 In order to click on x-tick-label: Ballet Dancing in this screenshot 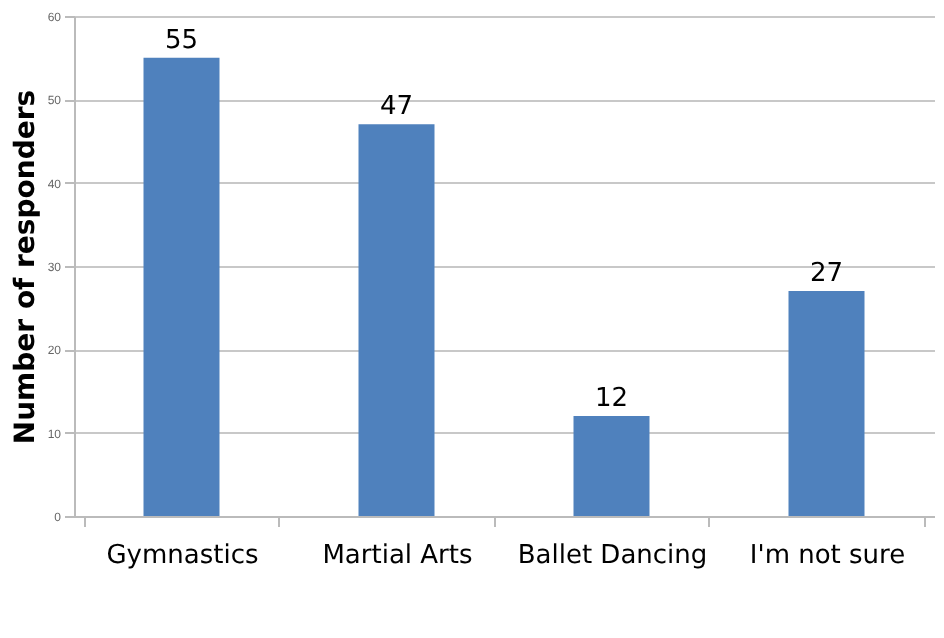, I will do `click(612, 556)`.